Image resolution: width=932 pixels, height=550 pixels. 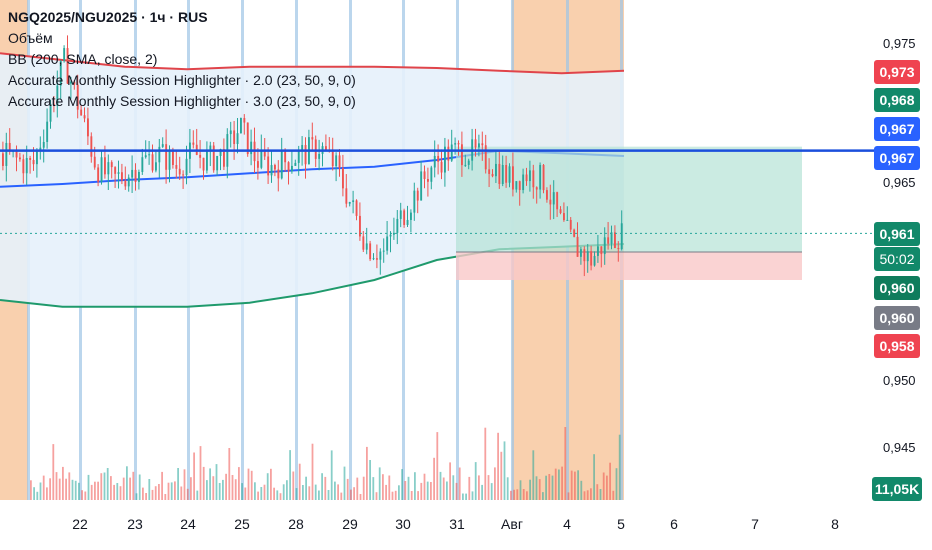 What do you see at coordinates (30, 38) in the screenshot?
I see `legend-volume: Объём` at bounding box center [30, 38].